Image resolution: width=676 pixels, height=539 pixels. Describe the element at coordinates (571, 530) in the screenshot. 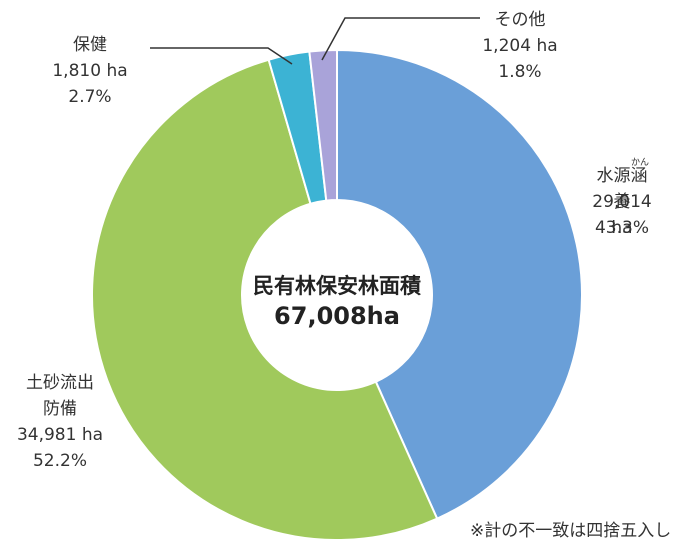

I see `footnote: ※計の不一致は四捨五入し` at that location.